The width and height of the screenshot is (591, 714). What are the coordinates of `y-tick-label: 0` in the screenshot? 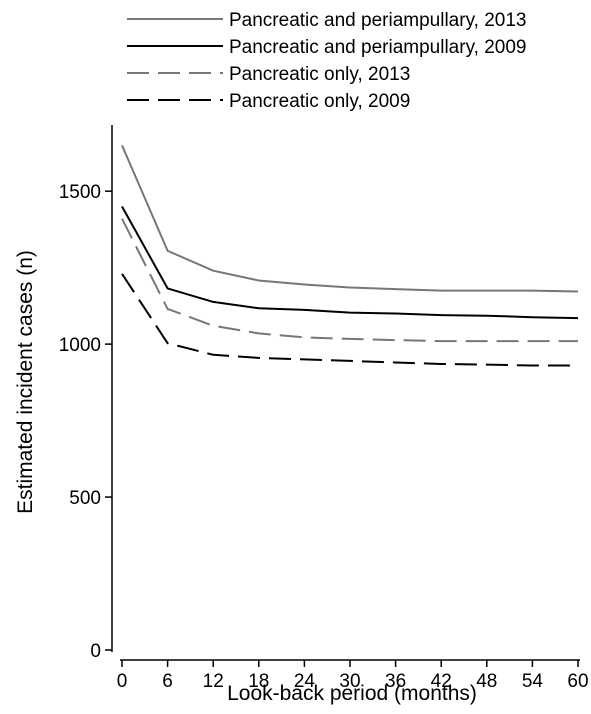 It's located at (95, 651).